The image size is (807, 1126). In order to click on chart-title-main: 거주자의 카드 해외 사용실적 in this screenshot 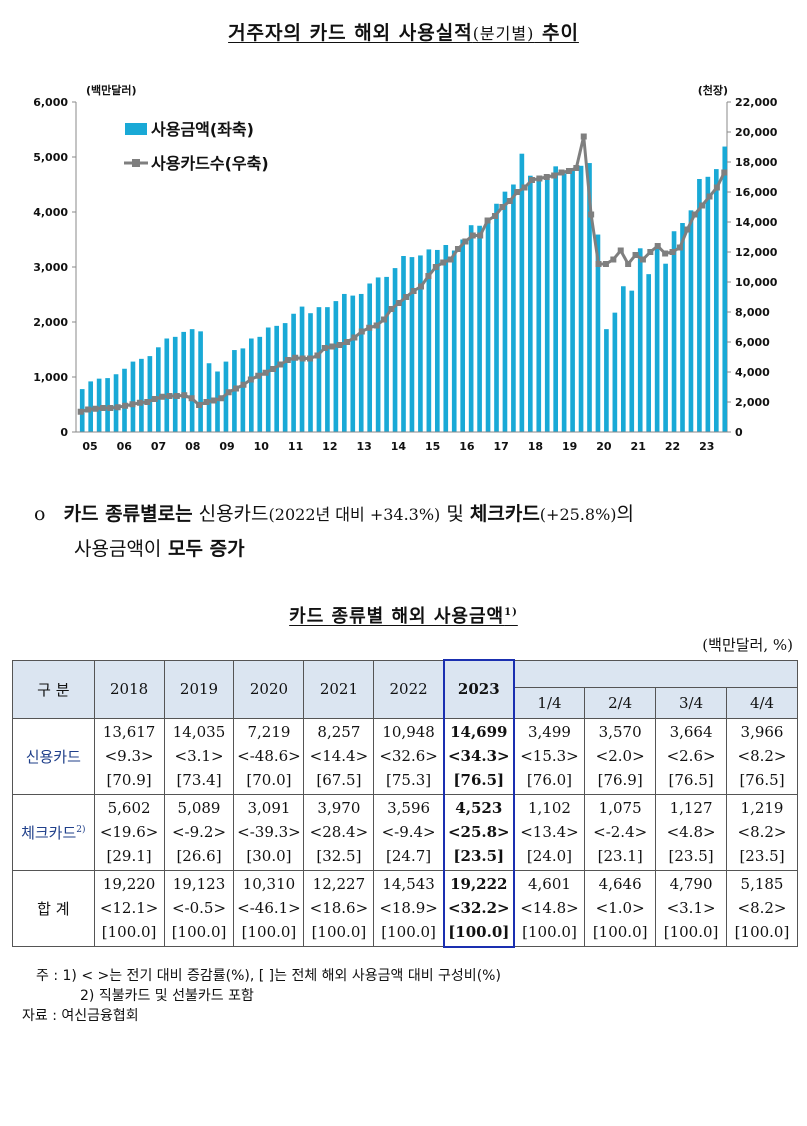, I will do `click(350, 33)`.